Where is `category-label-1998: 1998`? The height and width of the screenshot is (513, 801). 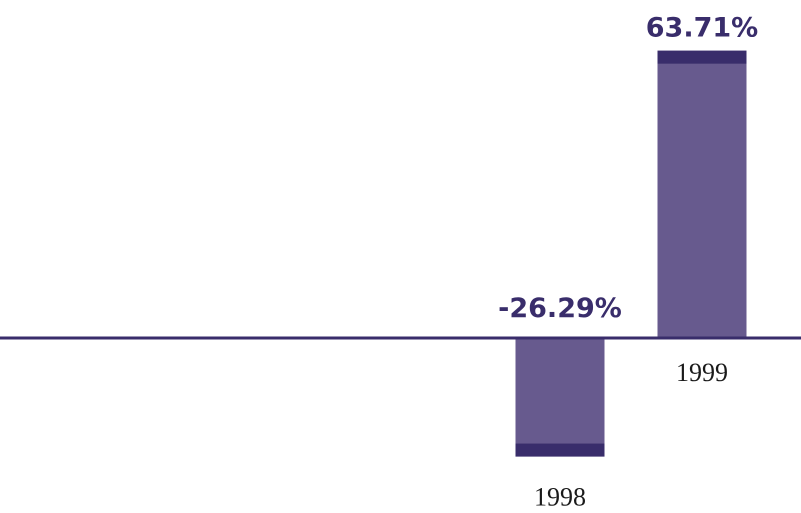
category-label-1998: 1998 is located at coordinates (560, 497).